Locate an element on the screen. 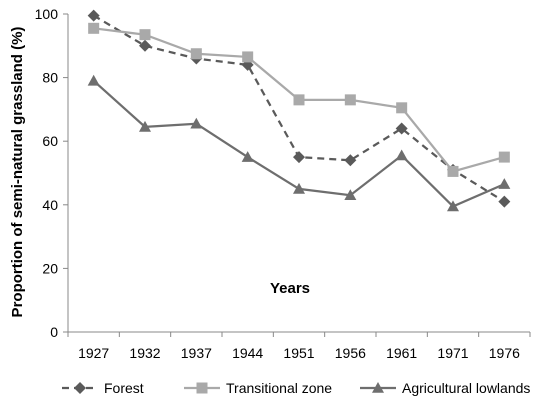  x-tick-label: 1927 is located at coordinates (93, 353).